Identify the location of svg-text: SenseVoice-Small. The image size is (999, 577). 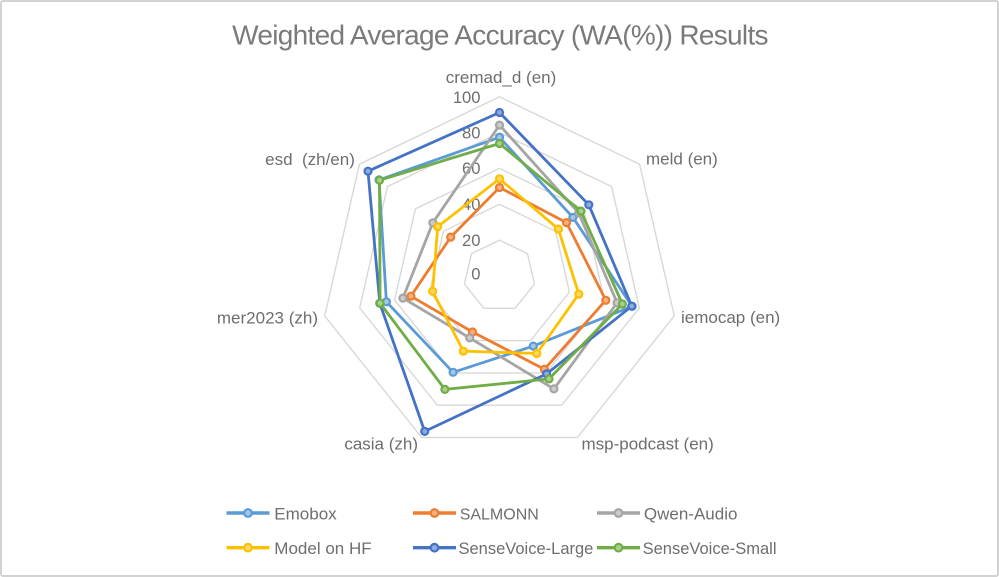
(710, 549).